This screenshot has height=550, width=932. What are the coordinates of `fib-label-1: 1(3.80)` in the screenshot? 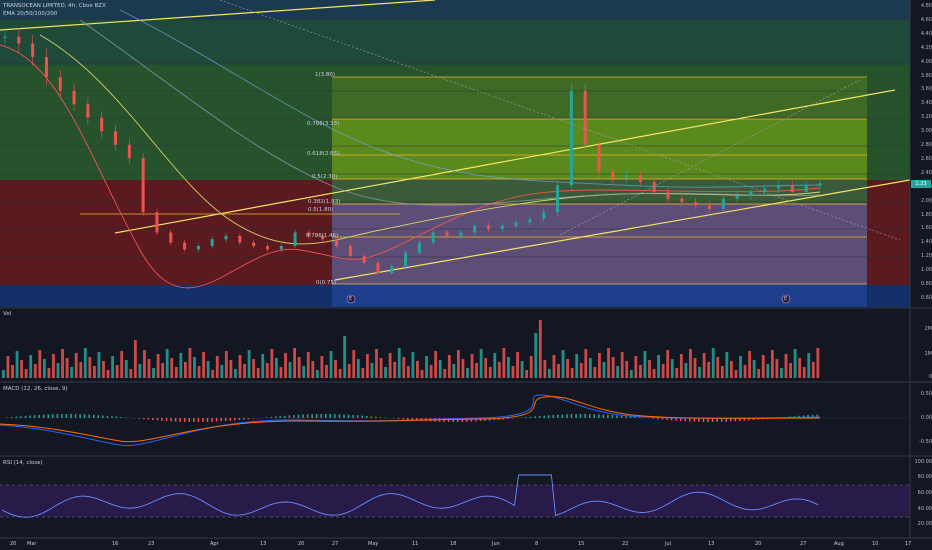 It's located at (325, 75).